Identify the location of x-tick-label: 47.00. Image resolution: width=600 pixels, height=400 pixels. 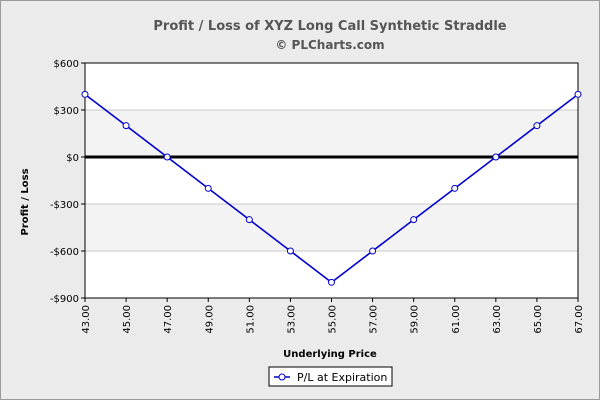
(168, 319).